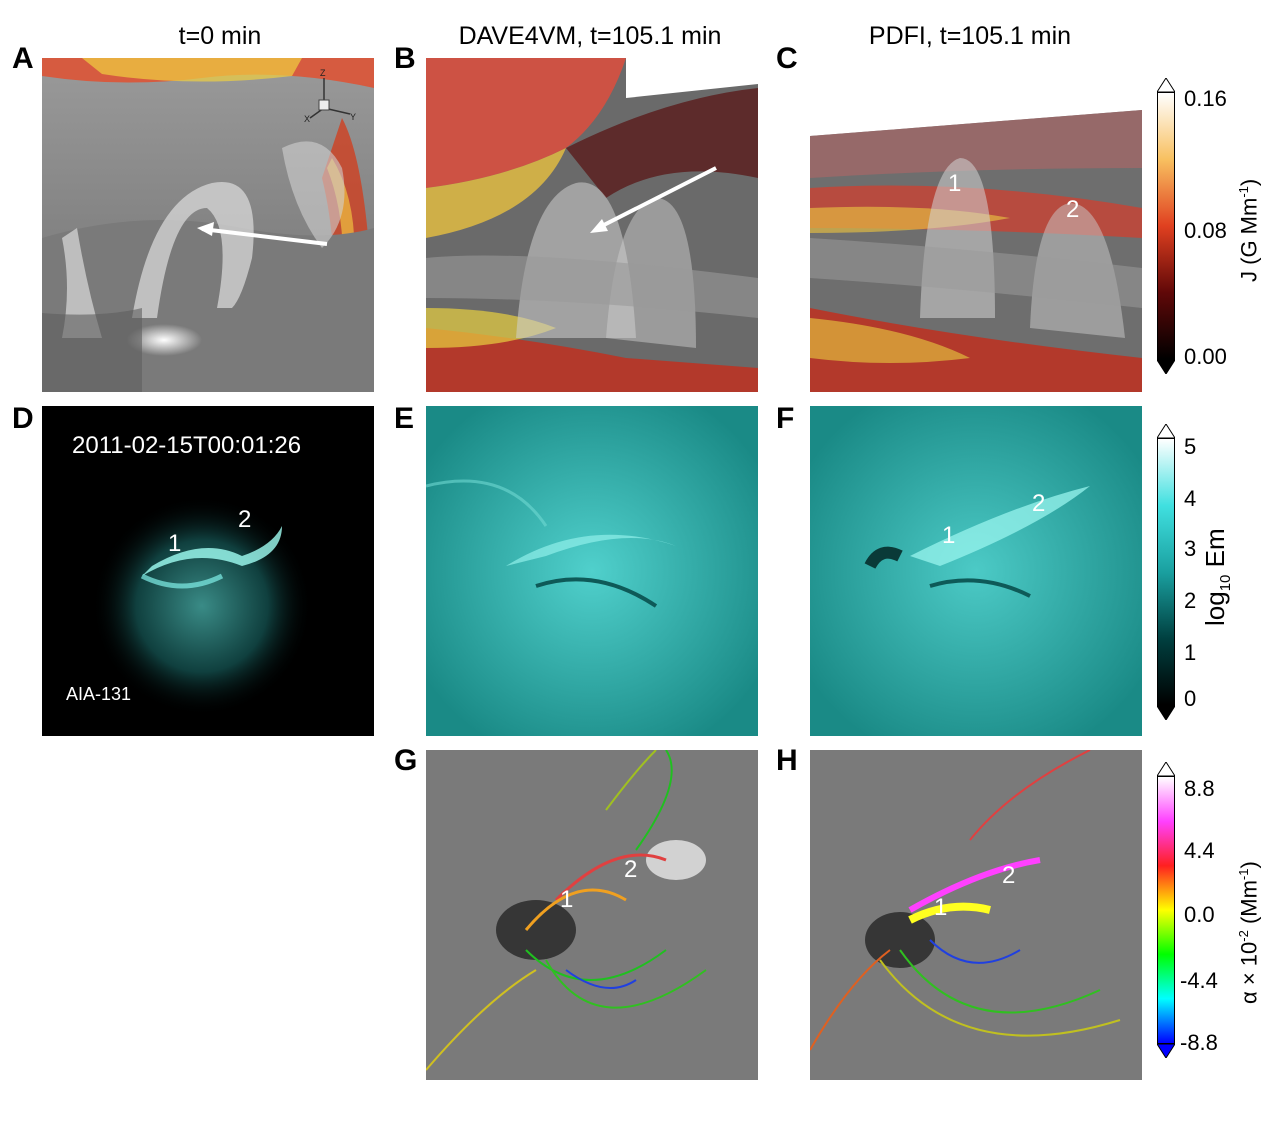 The image size is (1278, 1134). Describe the element at coordinates (1190, 446) in the screenshot. I see `cb-em-tick-5: 5` at that location.